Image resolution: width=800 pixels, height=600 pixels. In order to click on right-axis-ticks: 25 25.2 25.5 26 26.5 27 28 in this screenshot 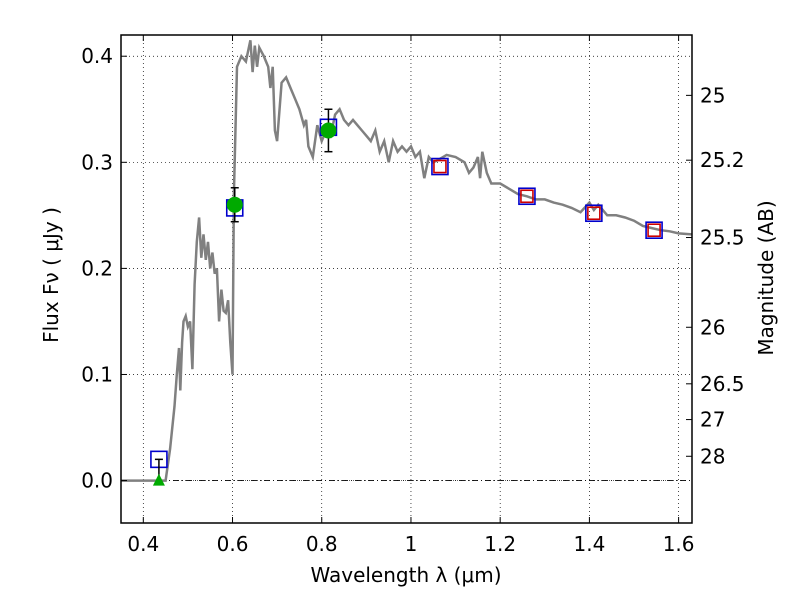, I will do `click(715, 275)`.